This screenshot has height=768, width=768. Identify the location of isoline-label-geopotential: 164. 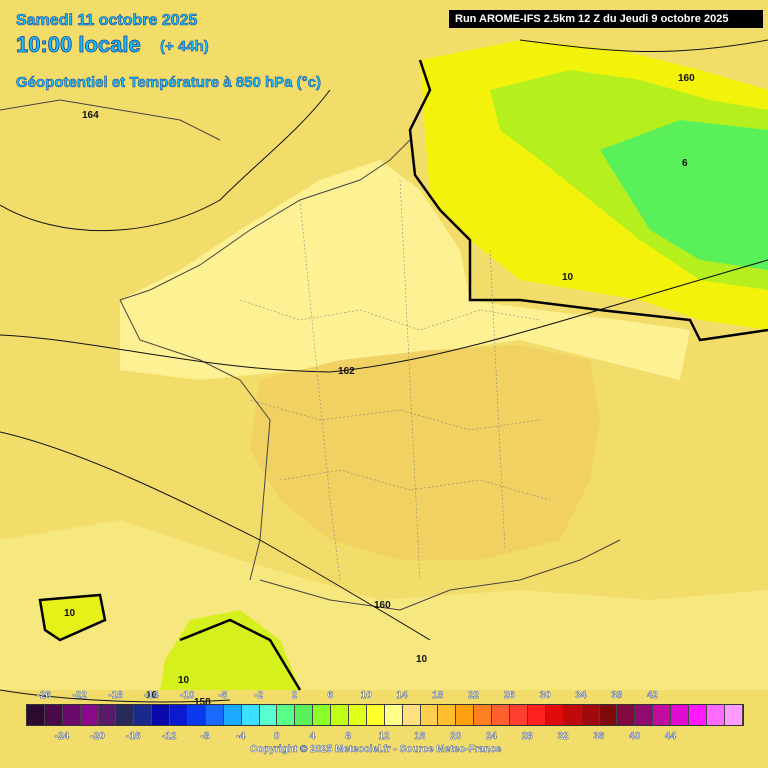
(90, 115).